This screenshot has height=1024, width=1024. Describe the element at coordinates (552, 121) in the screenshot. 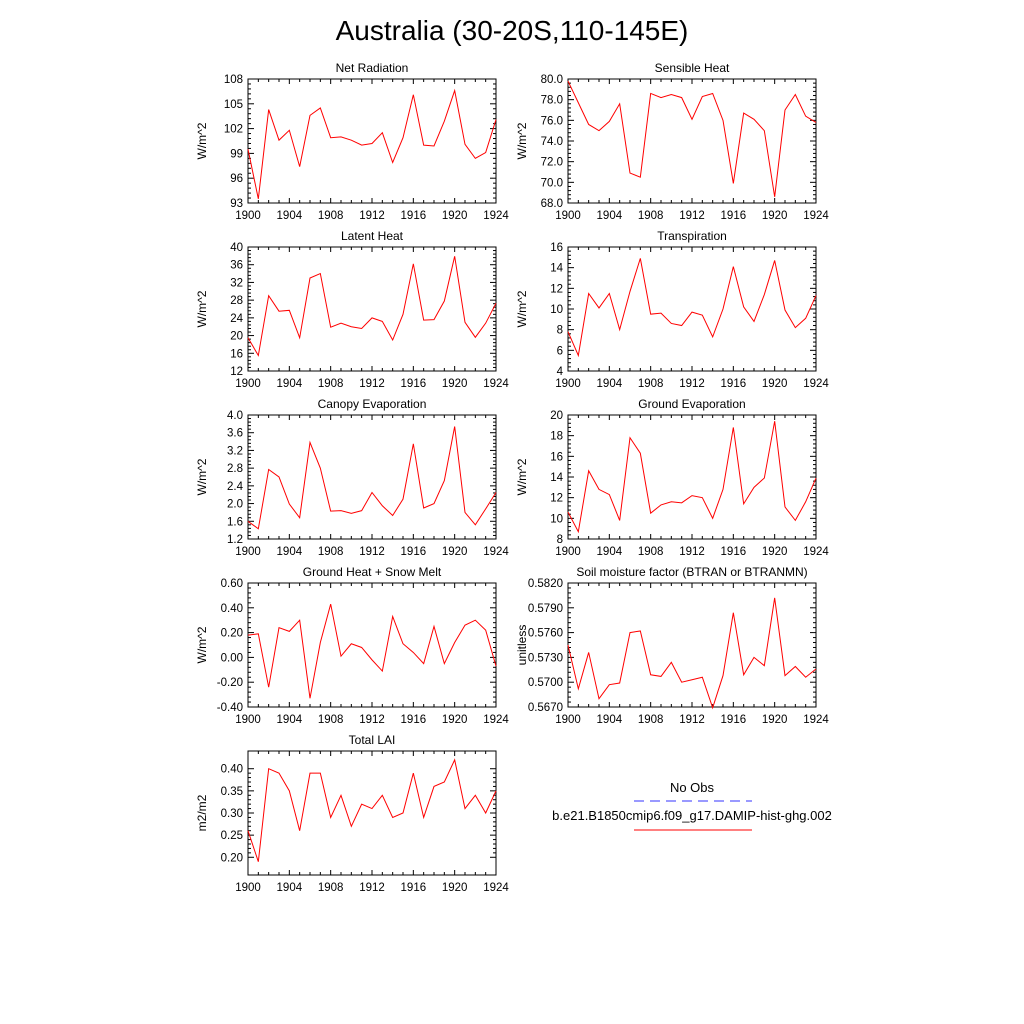

I see `y-tick-label: 76.0` at that location.